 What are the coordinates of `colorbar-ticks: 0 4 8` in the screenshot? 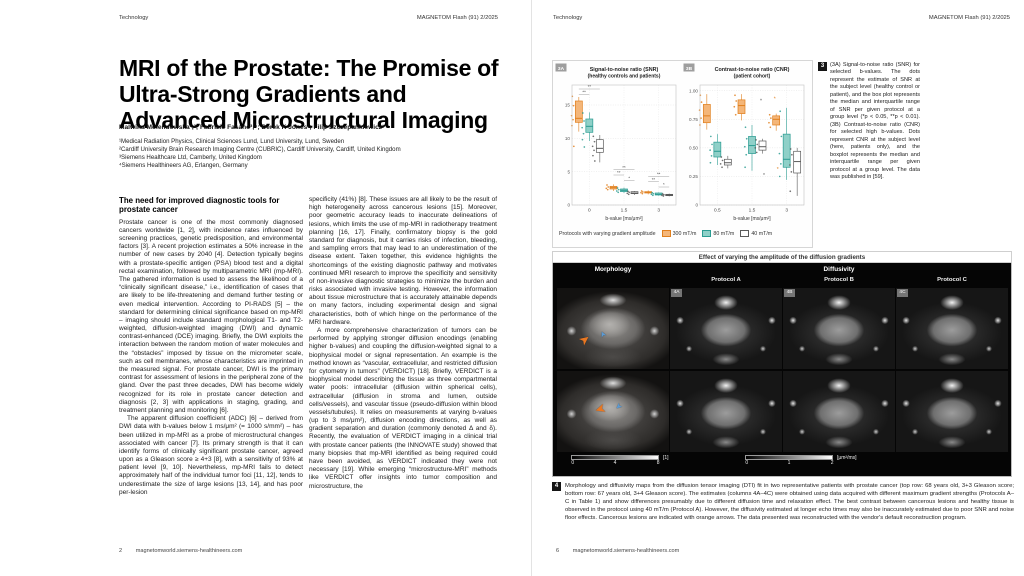 It's located at (615, 464).